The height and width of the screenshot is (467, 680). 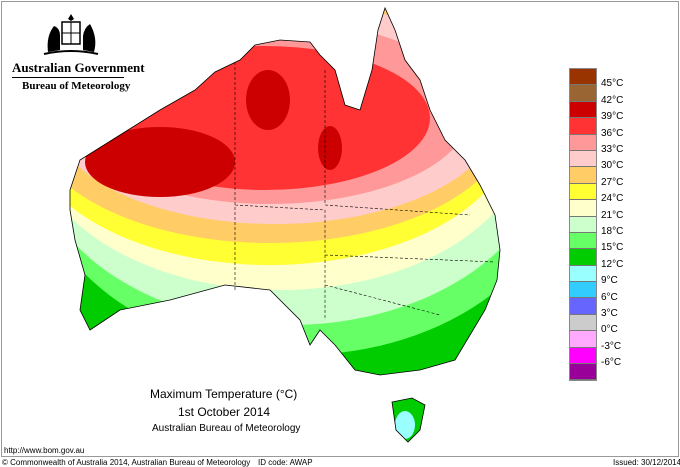 I want to click on legend-label: 30°C, so click(x=612, y=166).